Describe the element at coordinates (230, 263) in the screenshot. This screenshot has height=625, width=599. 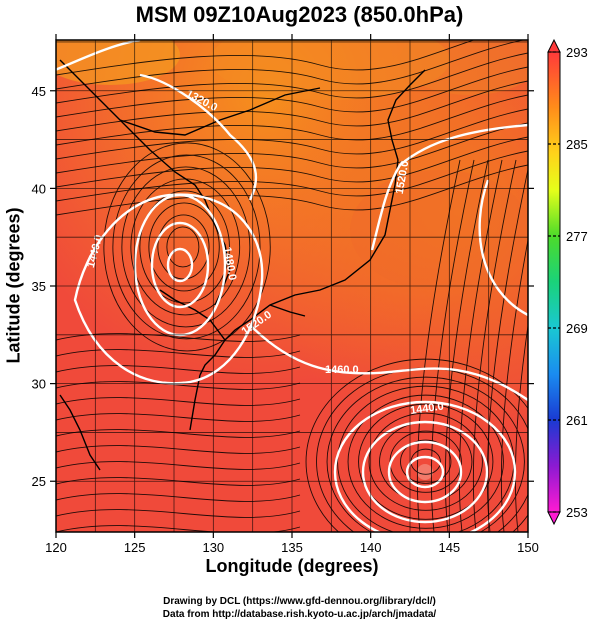
I see `contour-label: 1480.0` at that location.